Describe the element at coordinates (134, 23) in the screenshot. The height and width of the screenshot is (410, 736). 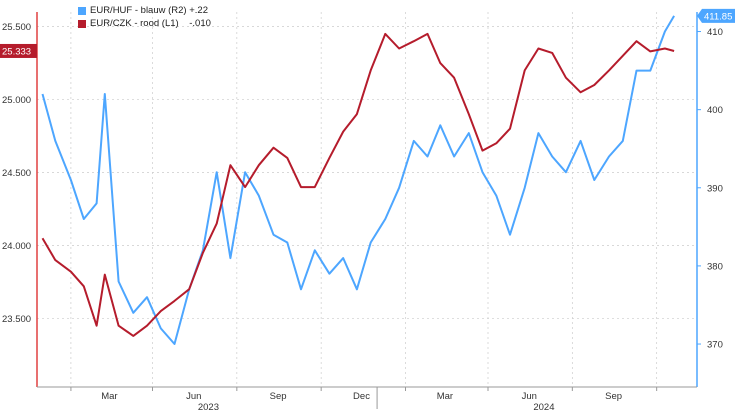
I see `legend-label-eurczk: EUR/CZK - rood (L1)` at that location.